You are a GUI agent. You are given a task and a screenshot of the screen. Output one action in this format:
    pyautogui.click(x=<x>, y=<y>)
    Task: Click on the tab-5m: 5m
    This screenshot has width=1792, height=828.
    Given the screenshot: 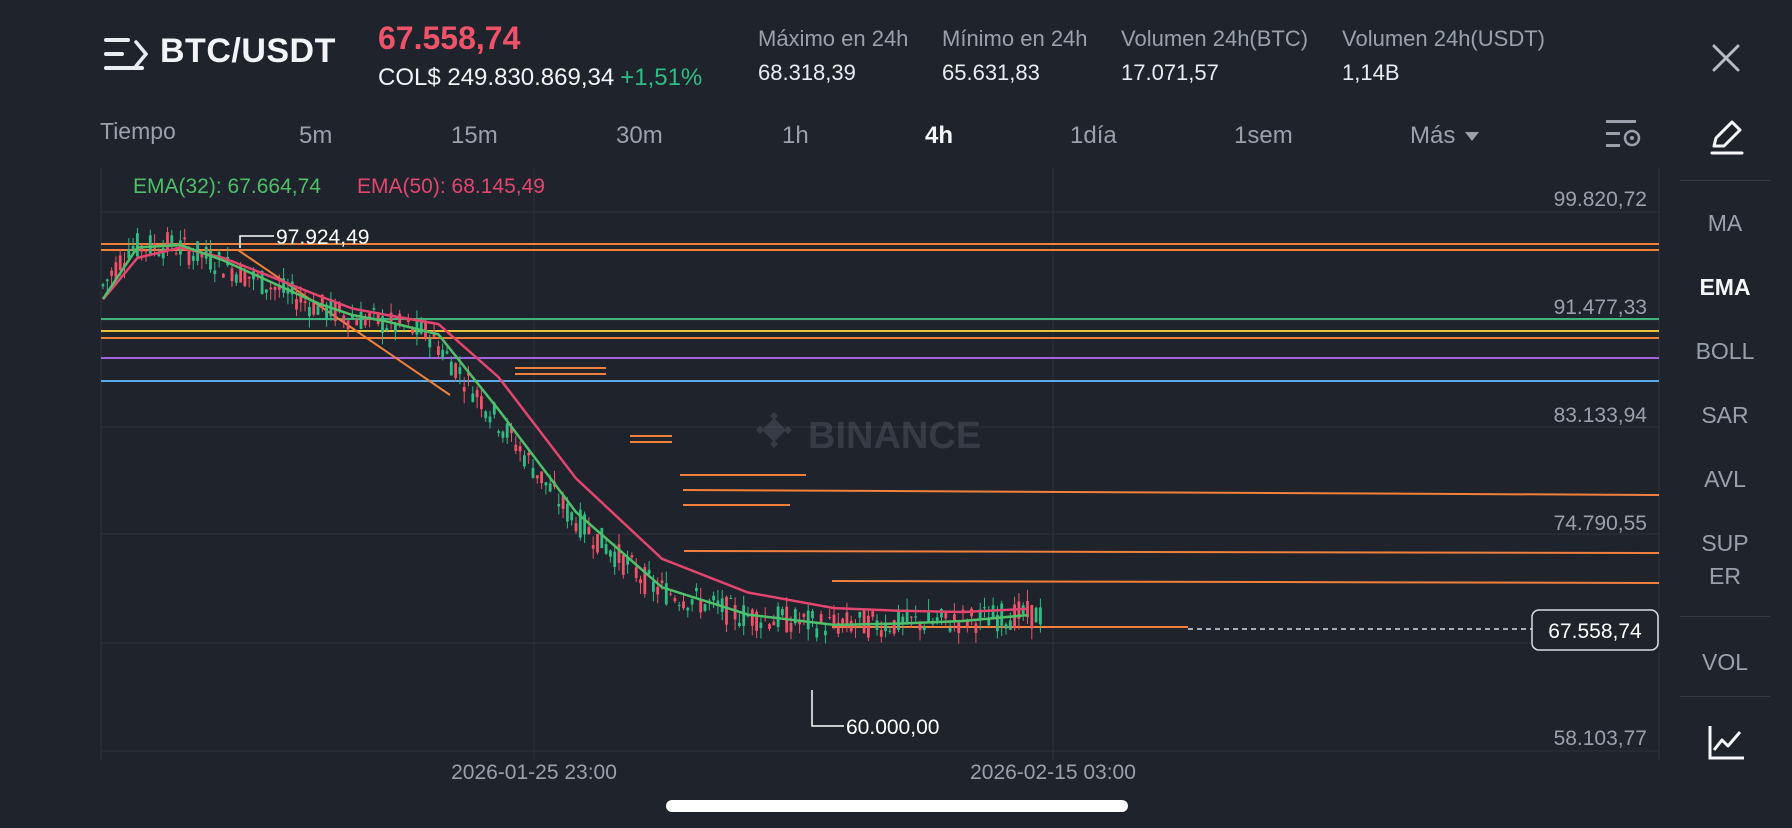 What is the action you would take?
    pyautogui.click(x=316, y=135)
    